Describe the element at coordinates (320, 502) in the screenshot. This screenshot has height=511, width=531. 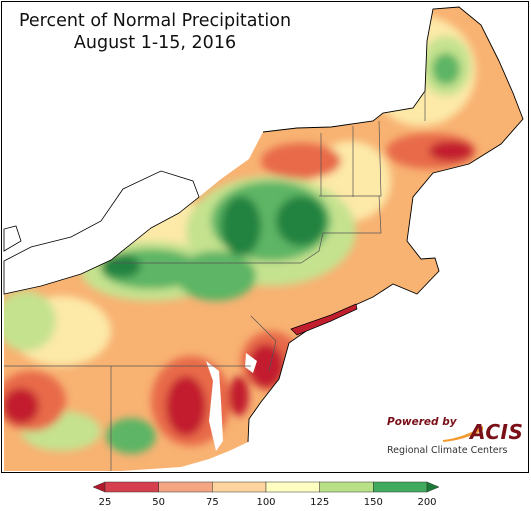
I see `legend-tick-label: 125` at that location.